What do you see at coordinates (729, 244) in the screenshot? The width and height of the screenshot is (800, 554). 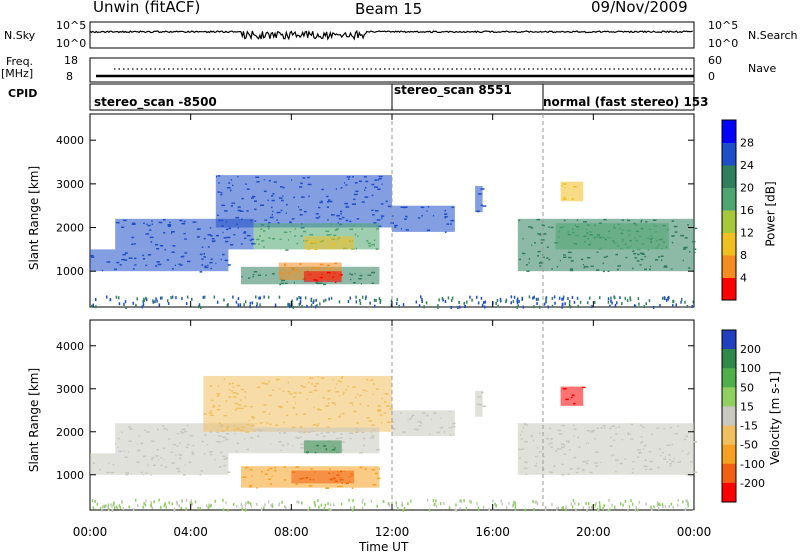 I see `power-colorbar-color-step` at bounding box center [729, 244].